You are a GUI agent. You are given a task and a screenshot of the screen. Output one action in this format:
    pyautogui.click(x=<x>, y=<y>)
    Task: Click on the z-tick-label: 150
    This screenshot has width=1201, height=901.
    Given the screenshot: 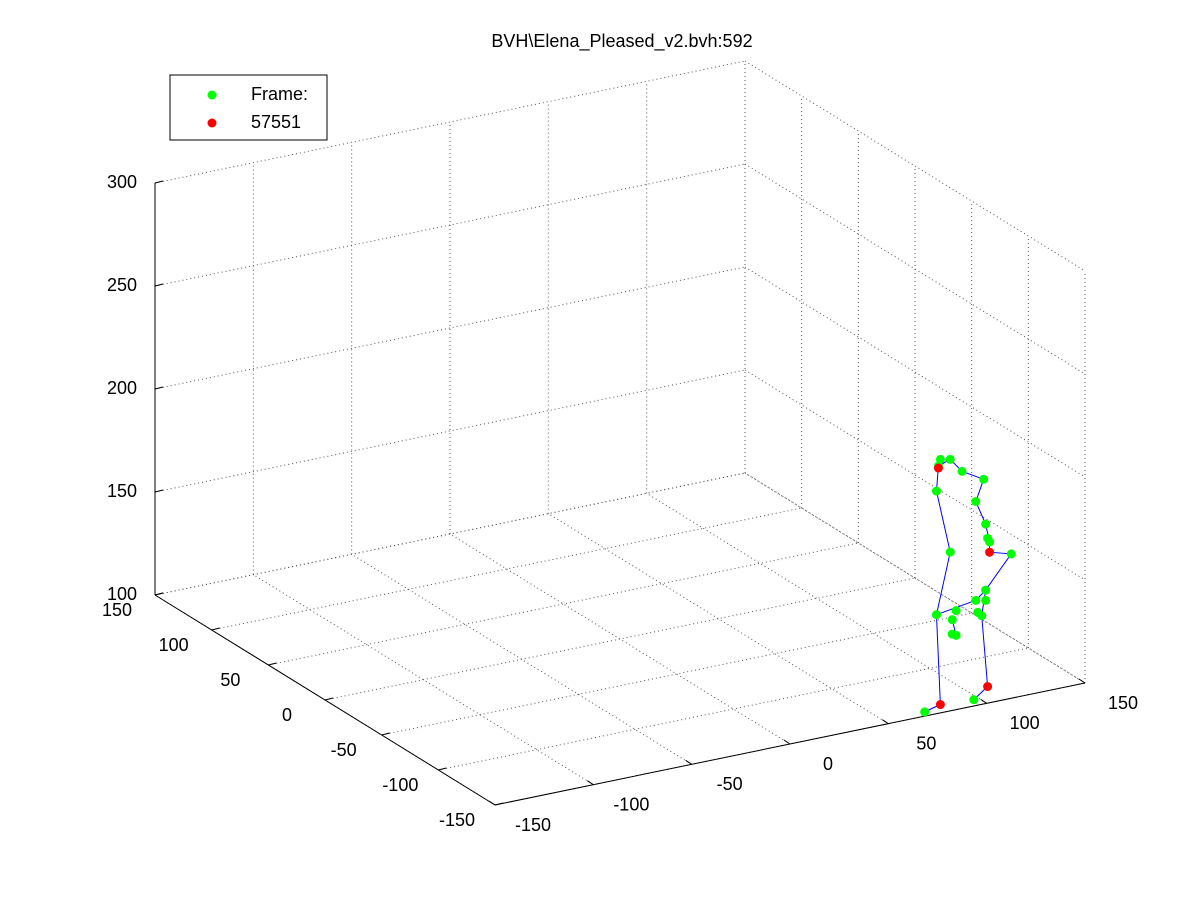 What is the action you would take?
    pyautogui.click(x=122, y=491)
    